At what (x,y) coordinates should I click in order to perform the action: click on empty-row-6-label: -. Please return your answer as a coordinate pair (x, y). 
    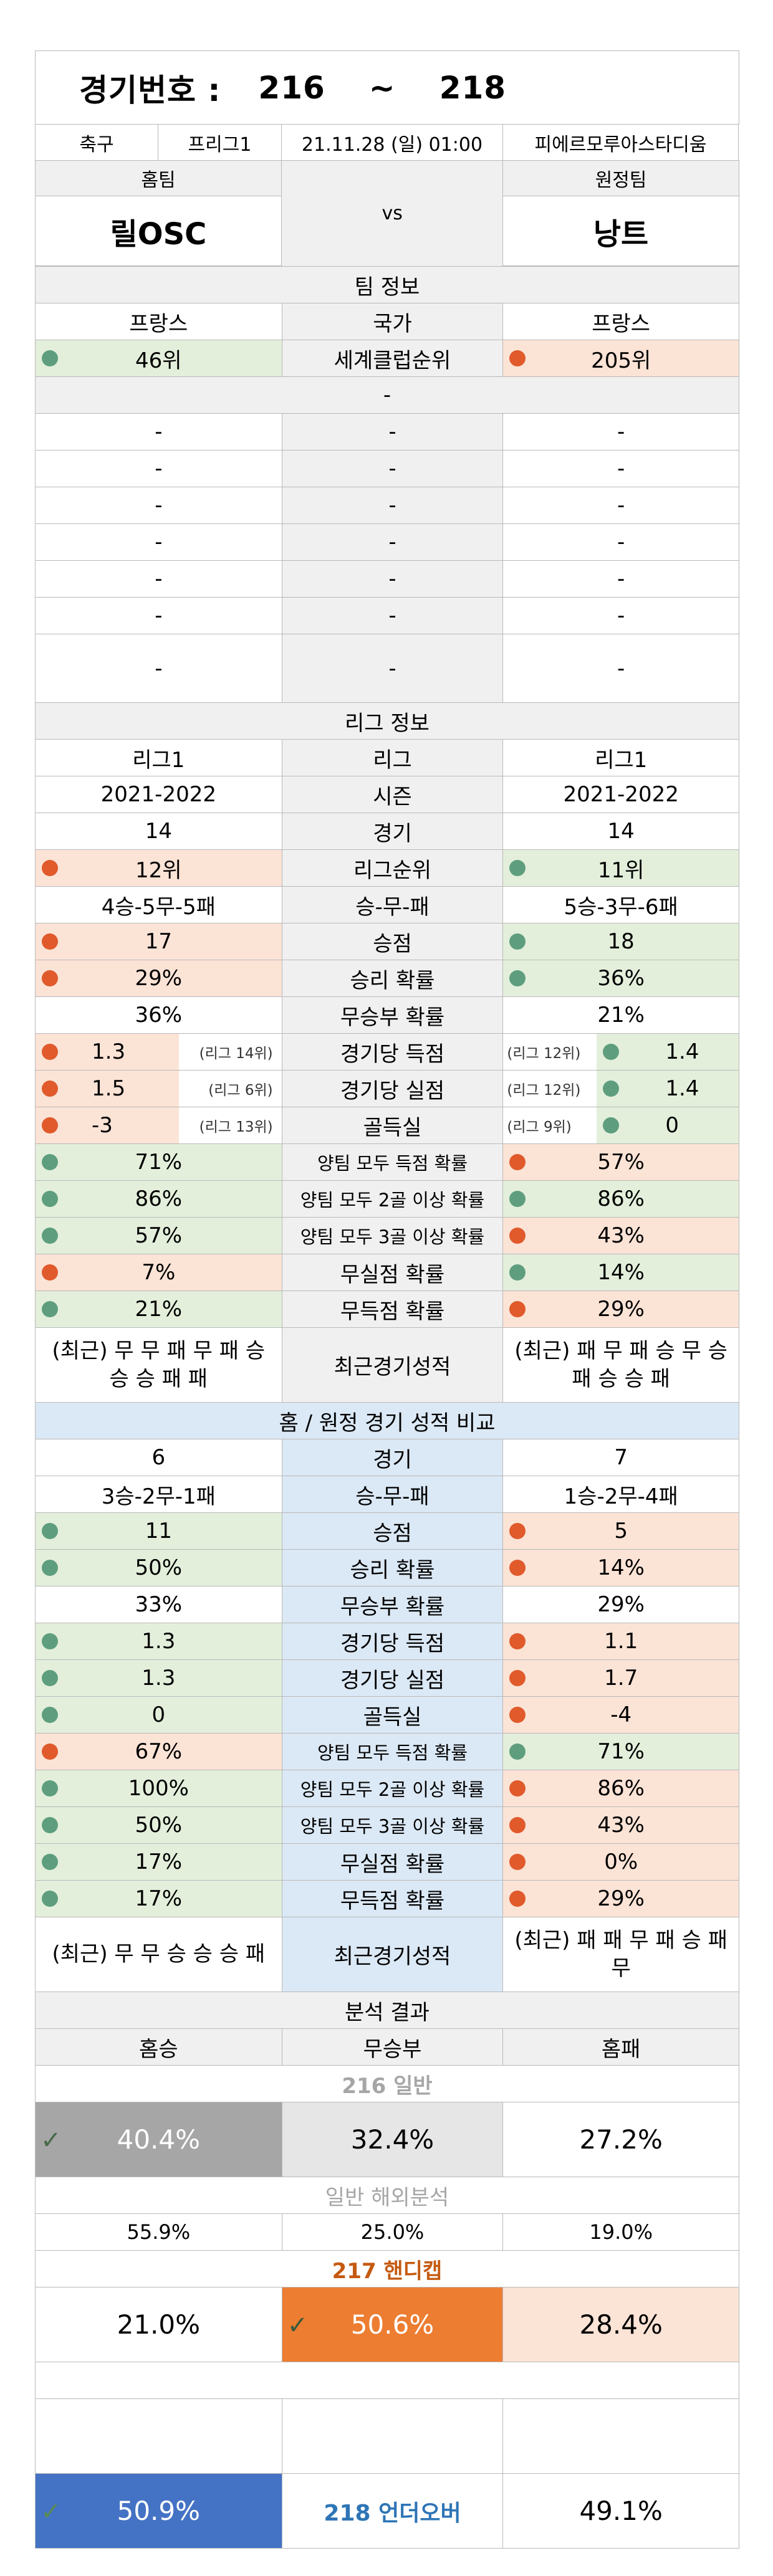
    Looking at the image, I should click on (392, 616).